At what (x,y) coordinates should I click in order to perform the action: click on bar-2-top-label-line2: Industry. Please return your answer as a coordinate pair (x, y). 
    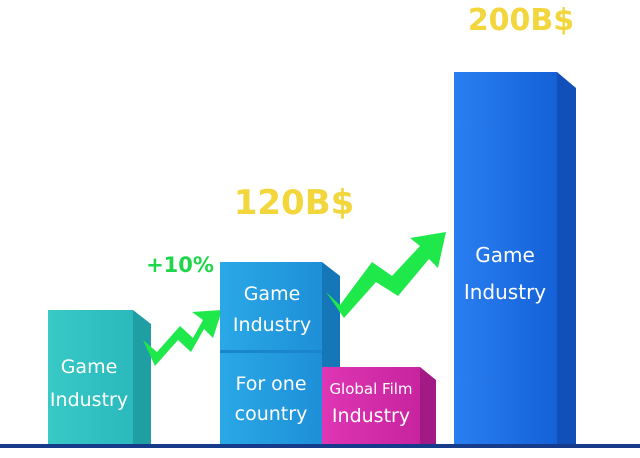
    Looking at the image, I should click on (272, 325).